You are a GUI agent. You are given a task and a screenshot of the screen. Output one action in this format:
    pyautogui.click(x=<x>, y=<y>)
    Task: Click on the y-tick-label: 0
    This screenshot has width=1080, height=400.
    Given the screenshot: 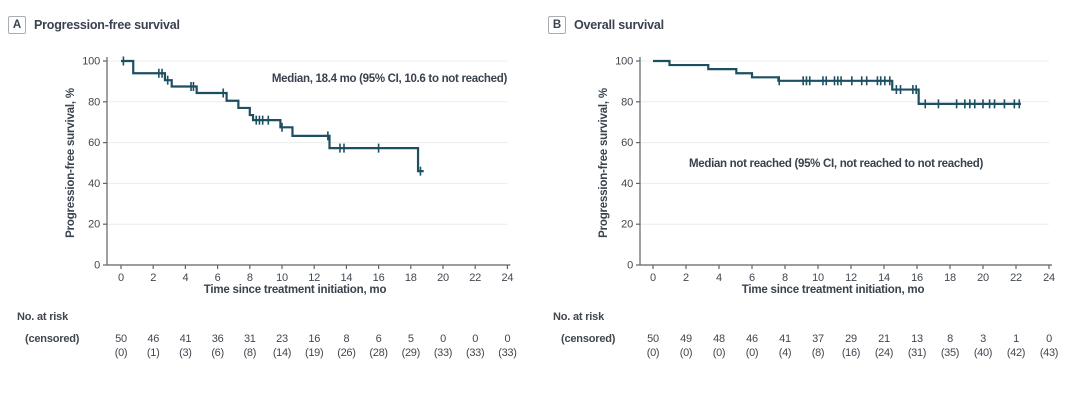 What is the action you would take?
    pyautogui.click(x=630, y=266)
    